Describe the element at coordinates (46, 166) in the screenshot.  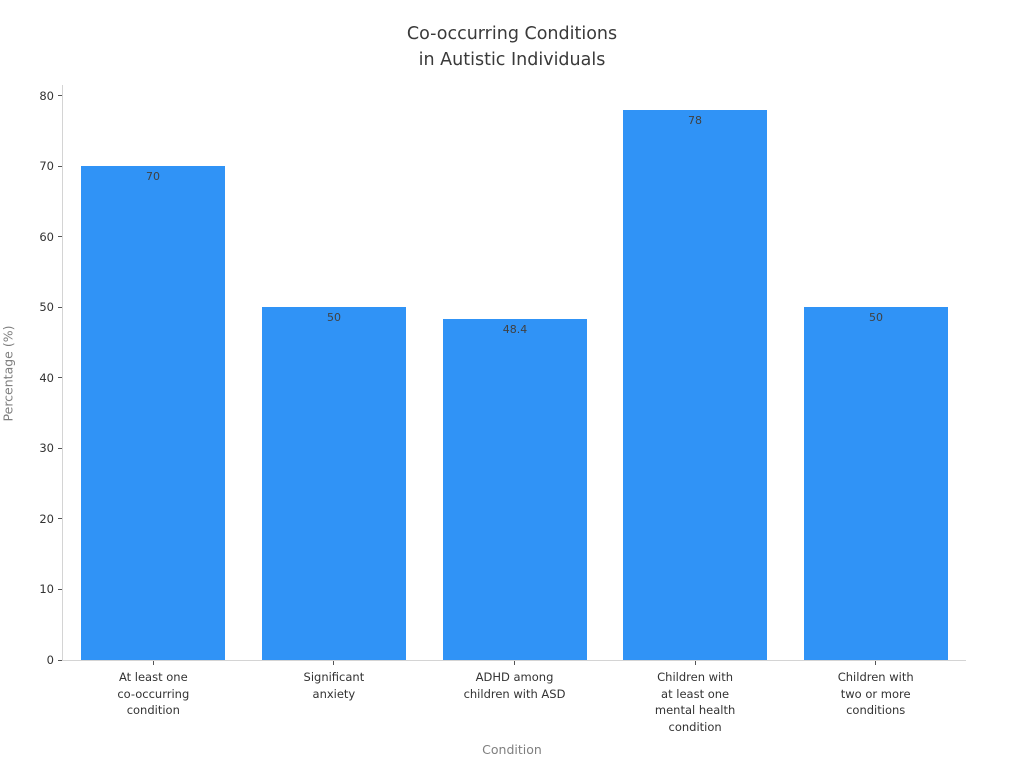
I see `y-tick-label: 70` at that location.